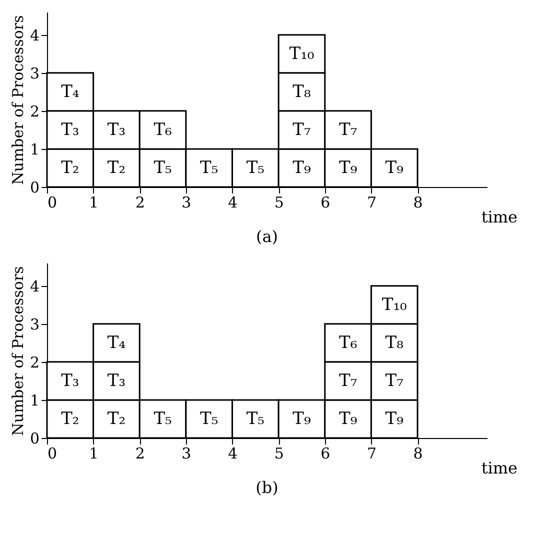 This screenshot has height=551, width=541. Describe the element at coordinates (267, 236) in the screenshot. I see `text: (a)` at that location.